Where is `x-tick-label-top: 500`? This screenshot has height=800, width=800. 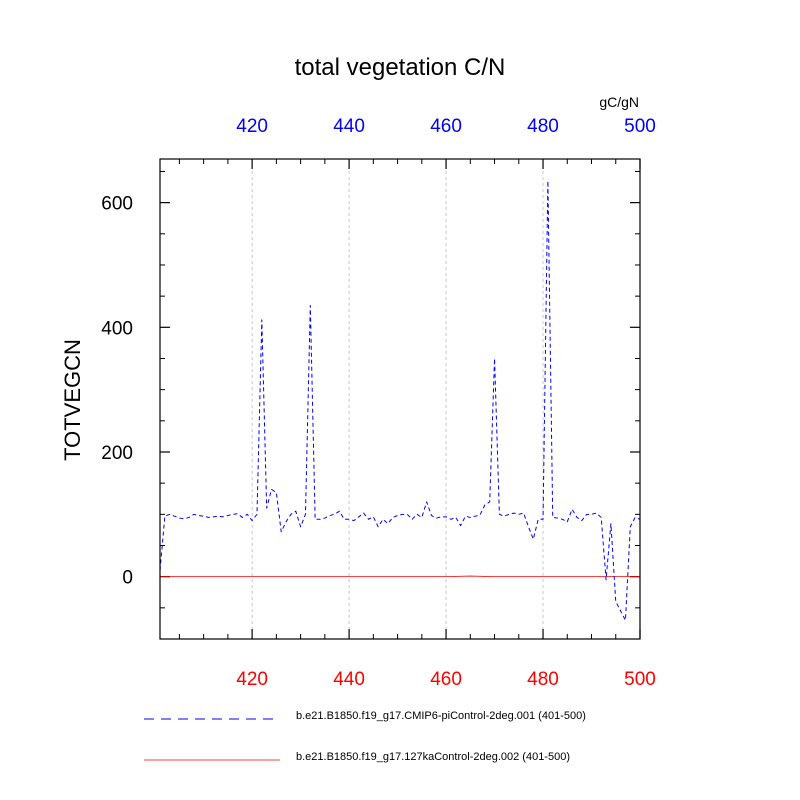 x-tick-label-top: 500 is located at coordinates (640, 126).